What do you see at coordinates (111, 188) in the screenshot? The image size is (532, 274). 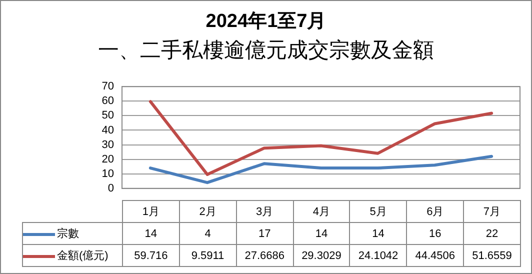 I see `y-tick-label: 0` at bounding box center [111, 188].